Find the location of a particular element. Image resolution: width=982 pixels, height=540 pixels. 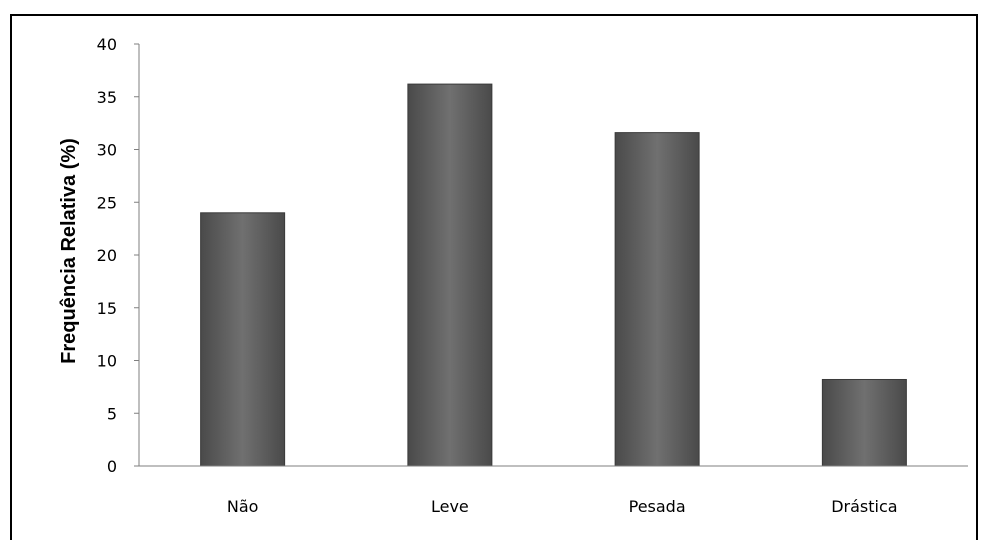

y-tick-label: 40 is located at coordinates (107, 44).